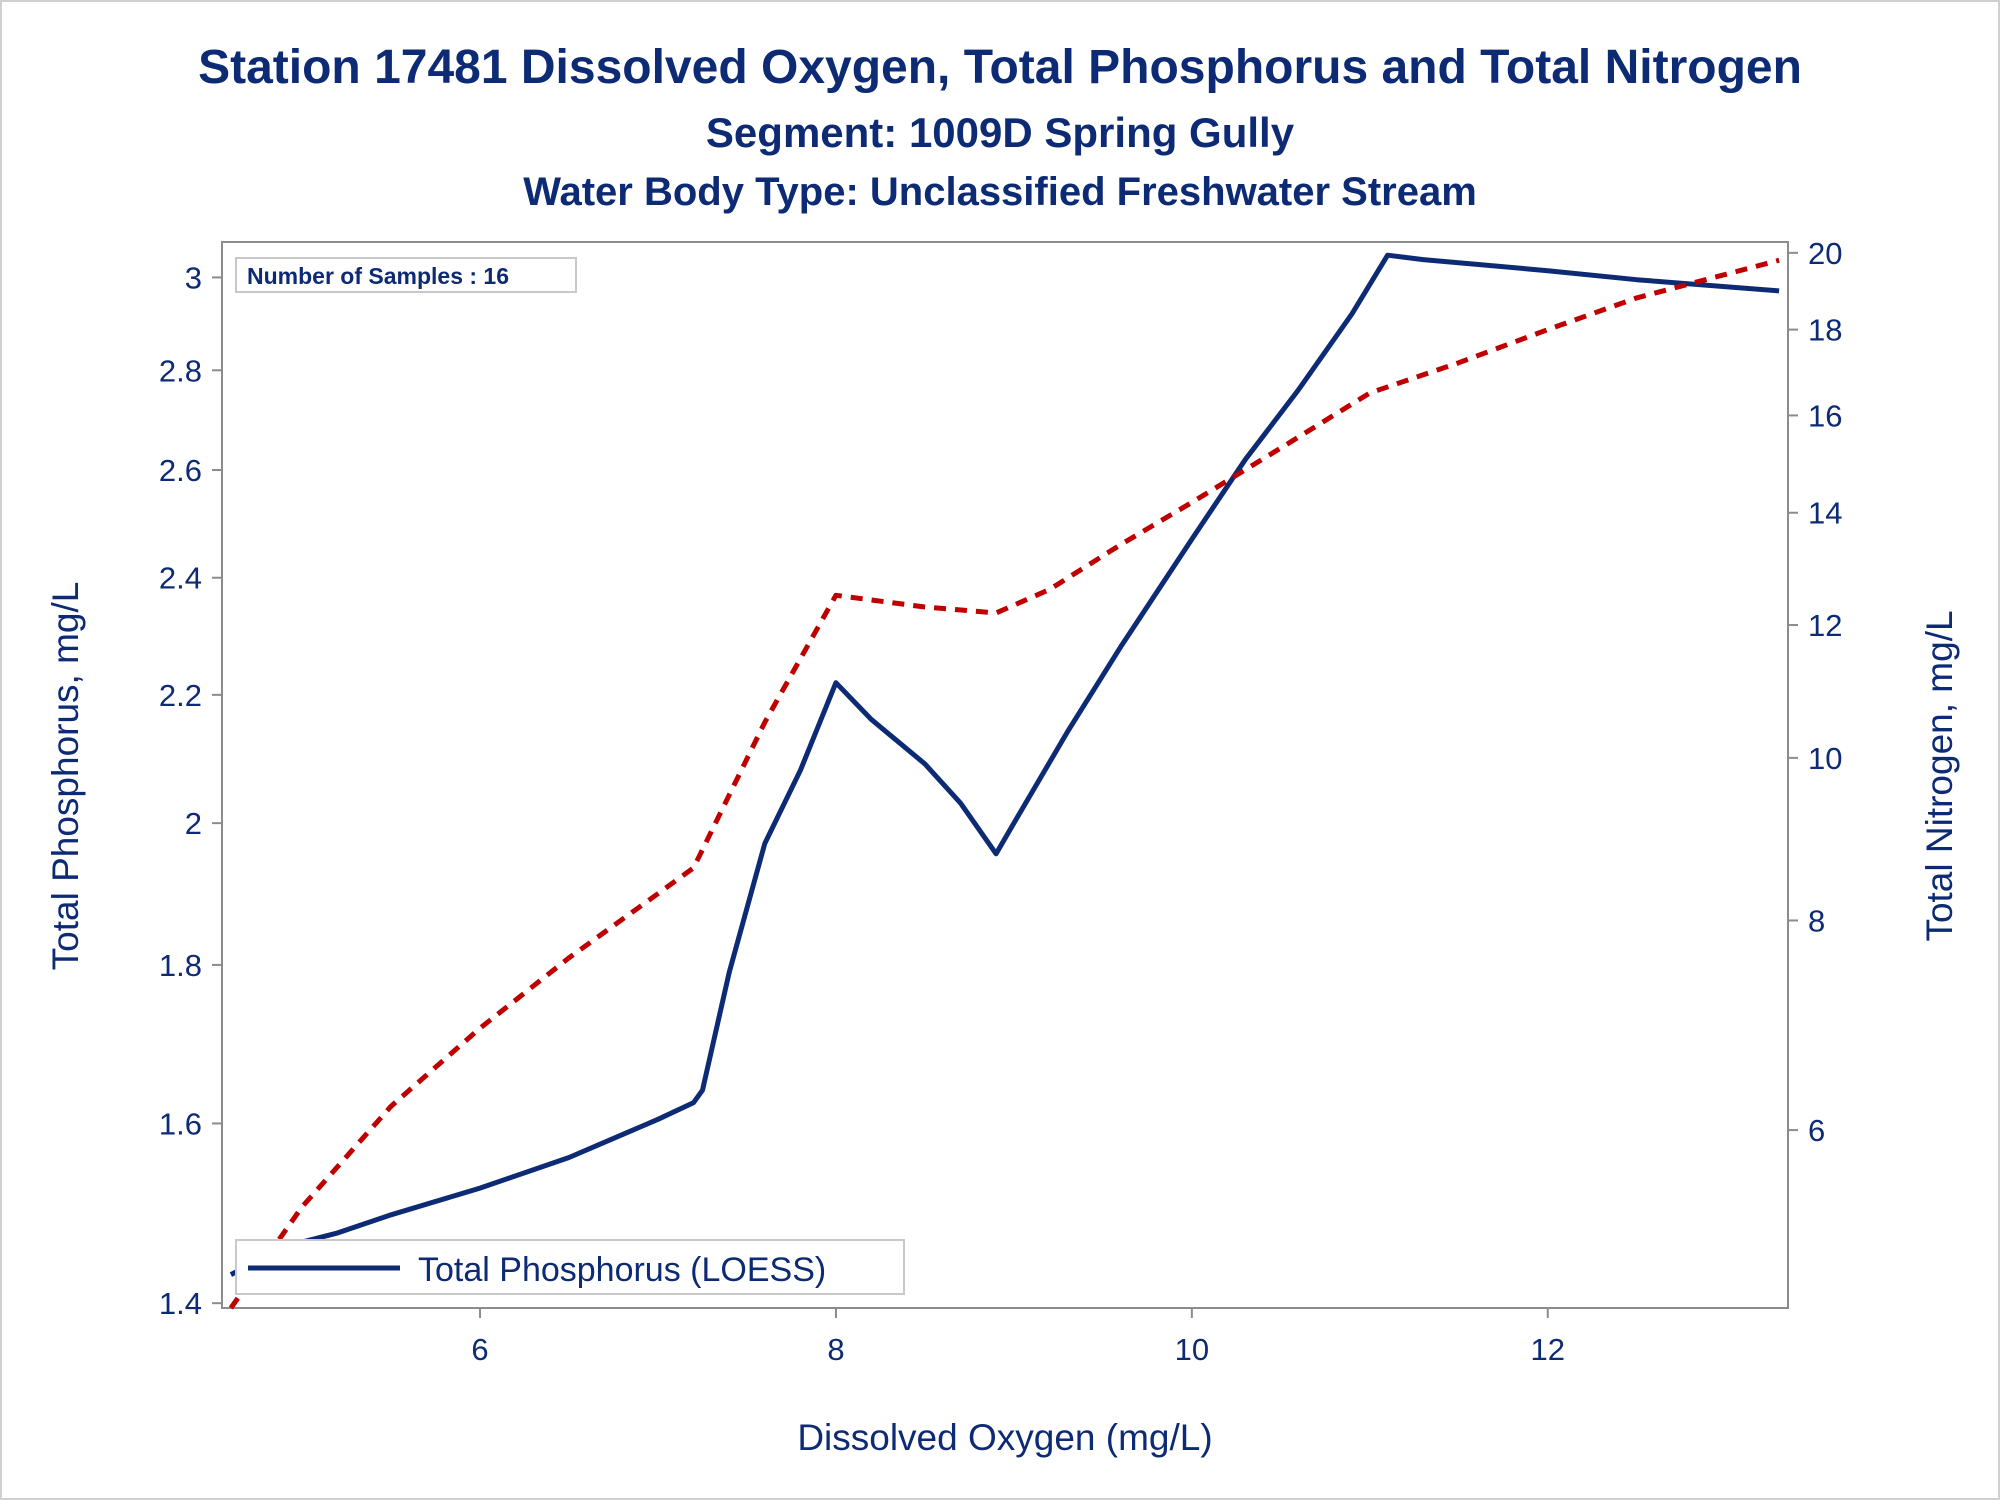  What do you see at coordinates (1548, 1349) in the screenshot?
I see `x-tick-label: 12` at bounding box center [1548, 1349].